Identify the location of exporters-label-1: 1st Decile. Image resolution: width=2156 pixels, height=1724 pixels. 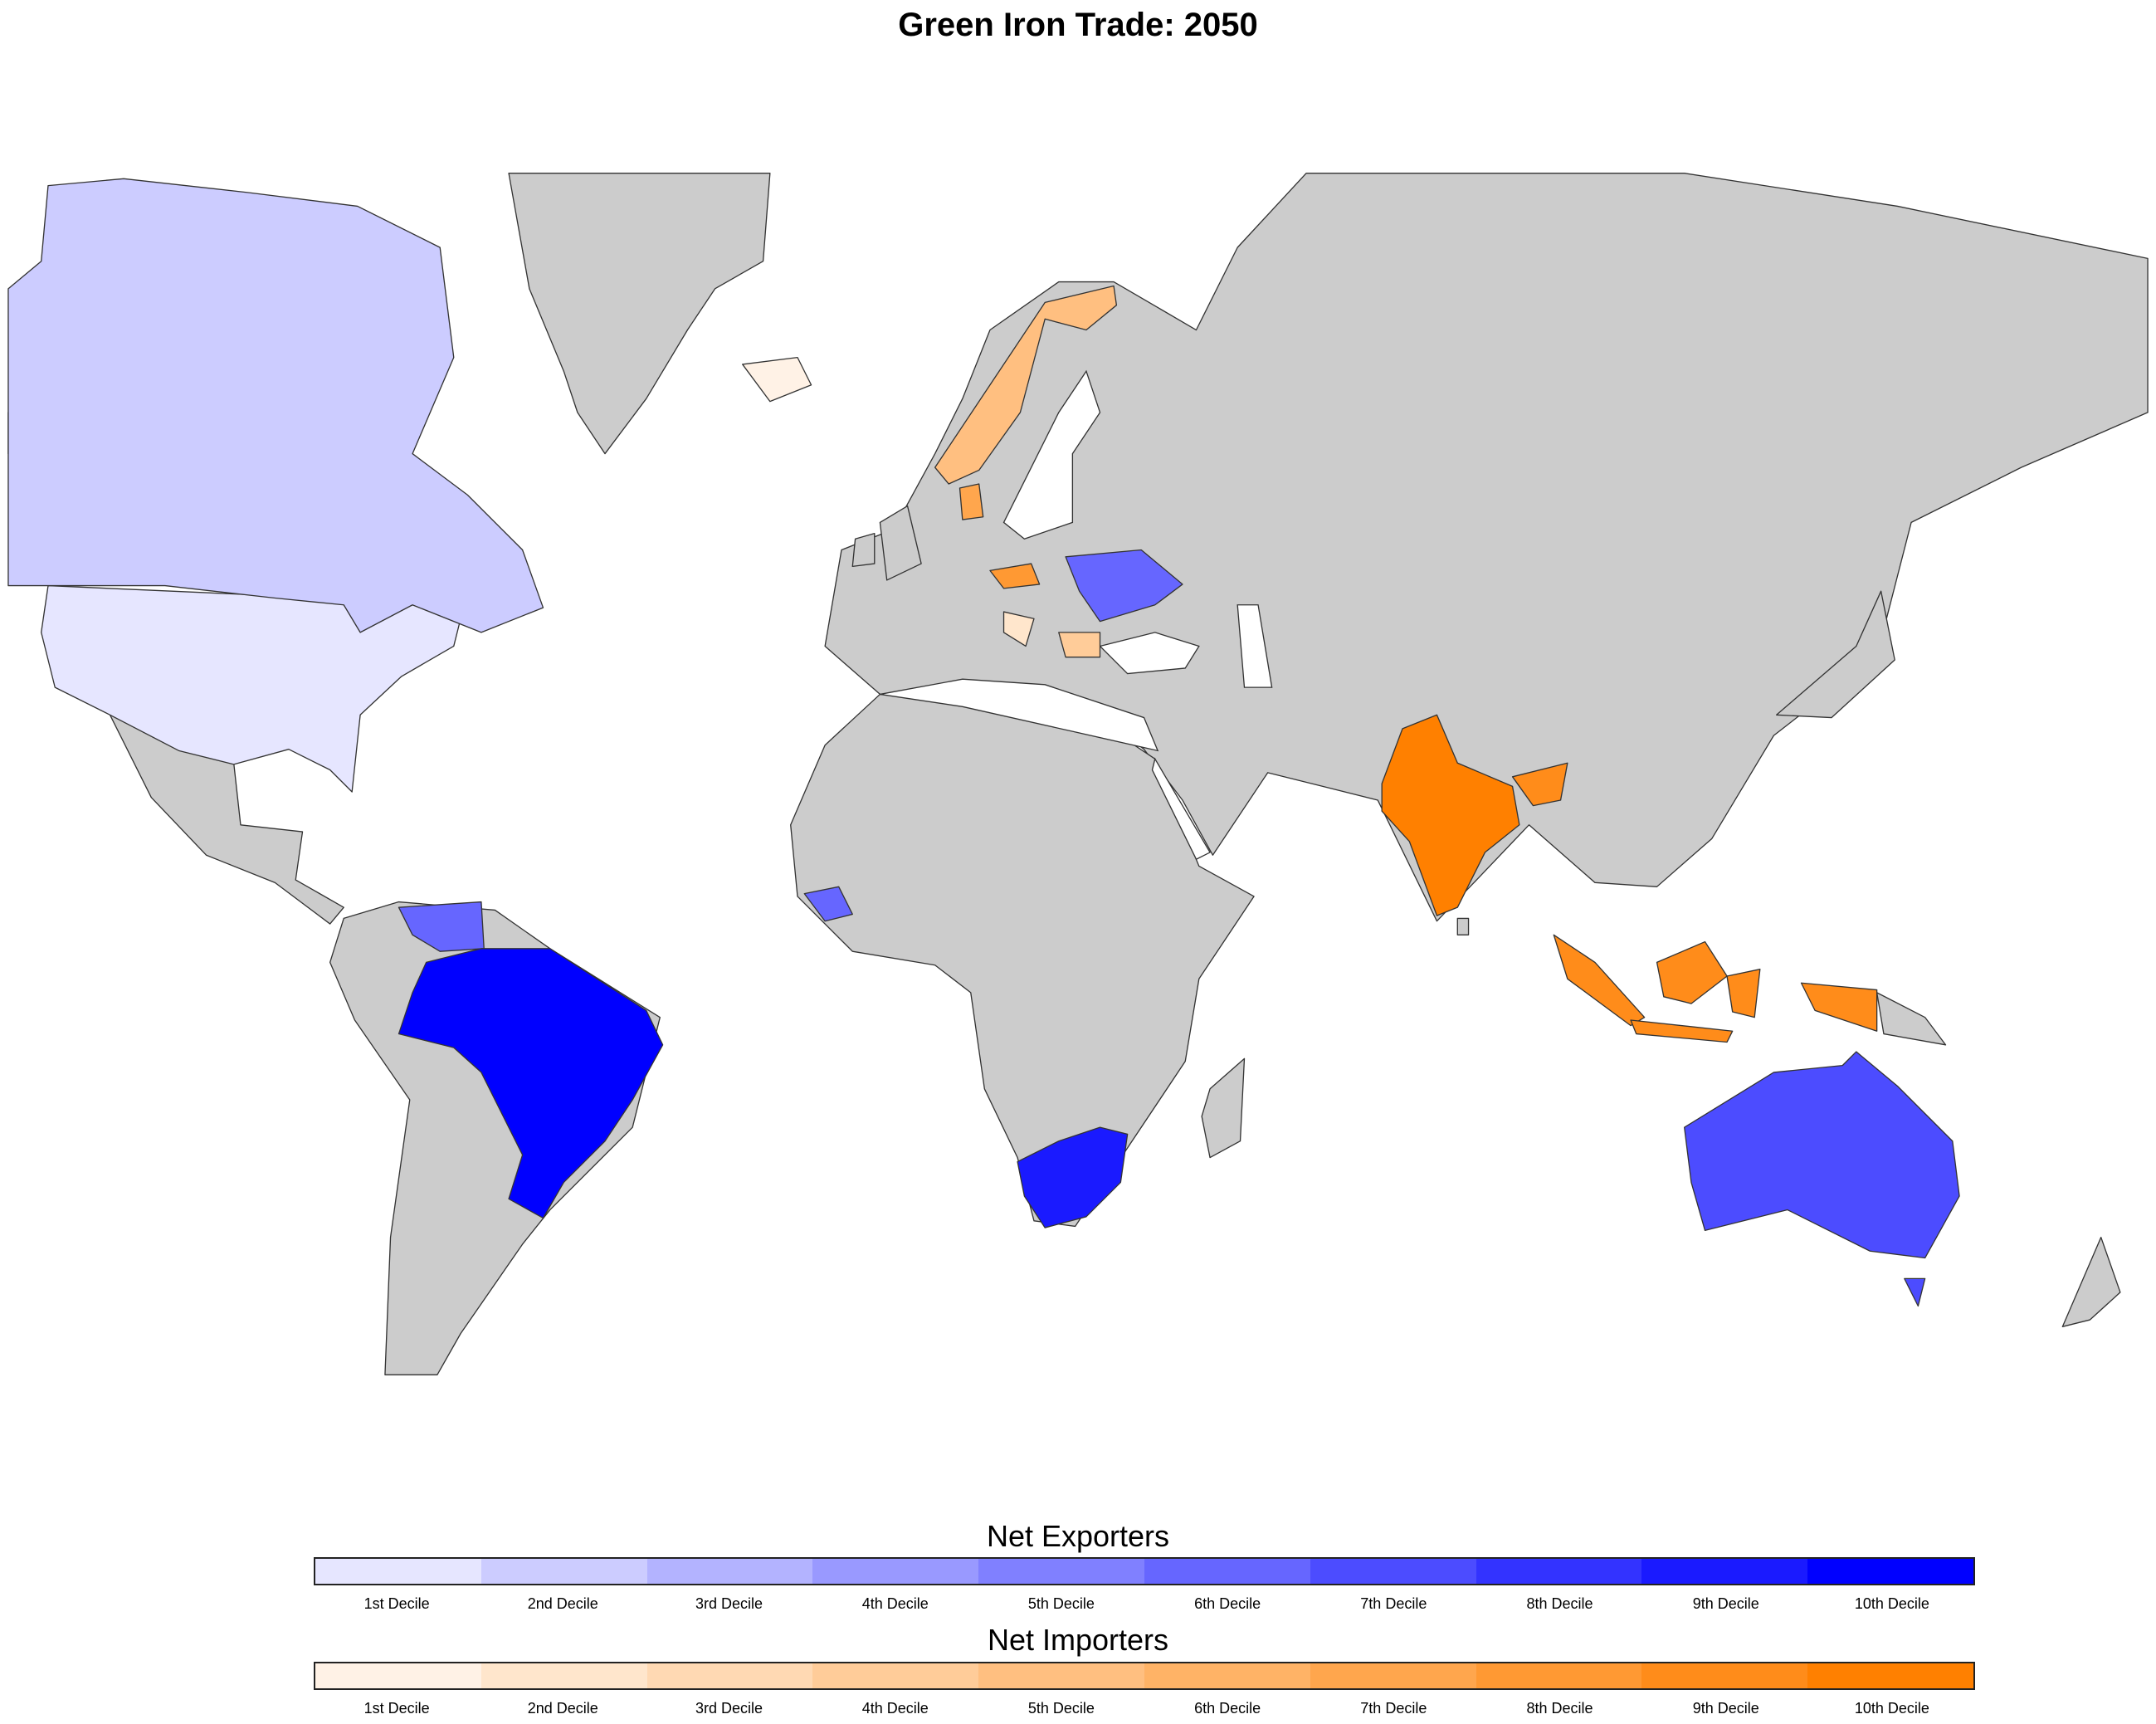
(397, 1603).